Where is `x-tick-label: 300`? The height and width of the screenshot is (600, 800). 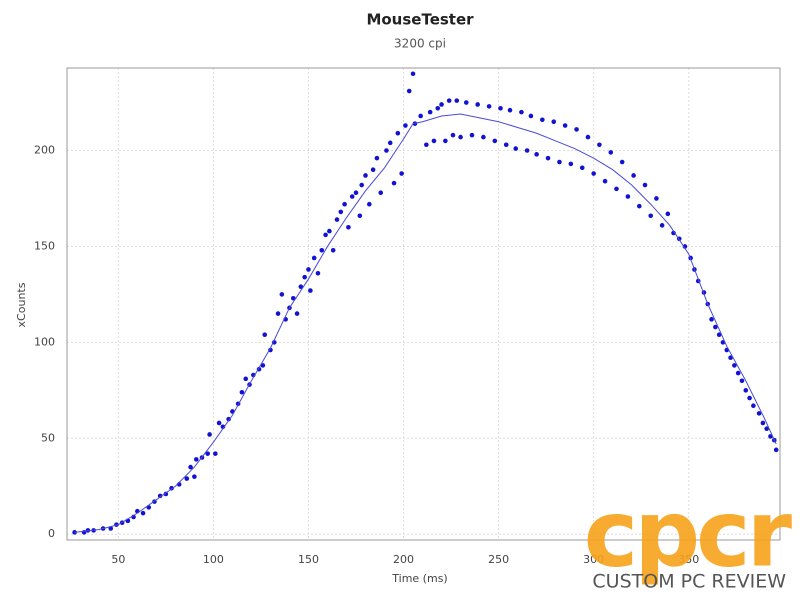
x-tick-label: 300 is located at coordinates (593, 559).